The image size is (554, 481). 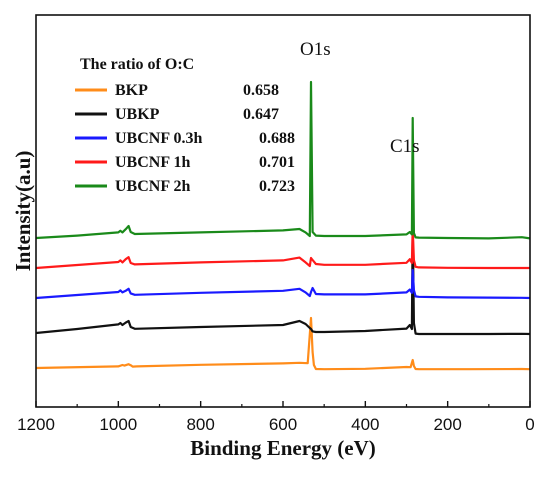 I want to click on o1s-peak-label: O1s, so click(x=315, y=49).